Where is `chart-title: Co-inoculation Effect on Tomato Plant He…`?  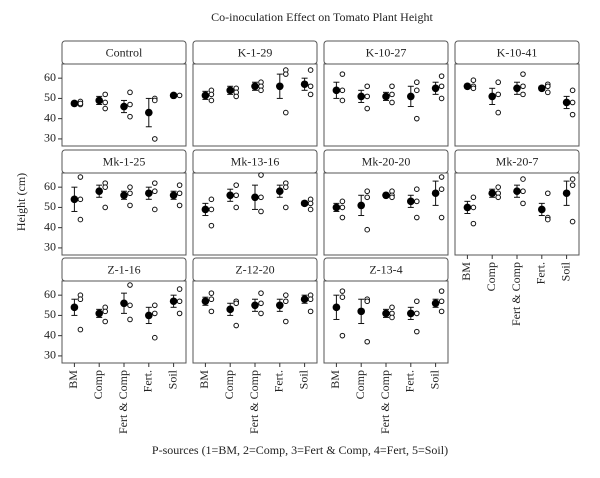 chart-title: Co-inoculation Effect on Tomato Plant He… is located at coordinates (322, 17).